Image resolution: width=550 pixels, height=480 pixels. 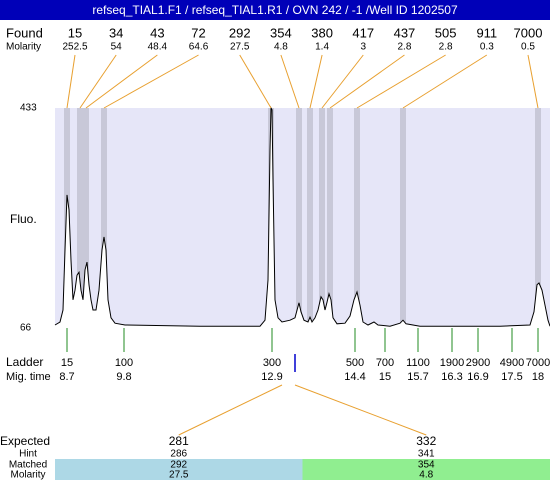 What do you see at coordinates (486, 32) in the screenshot?
I see `found-size: 911` at bounding box center [486, 32].